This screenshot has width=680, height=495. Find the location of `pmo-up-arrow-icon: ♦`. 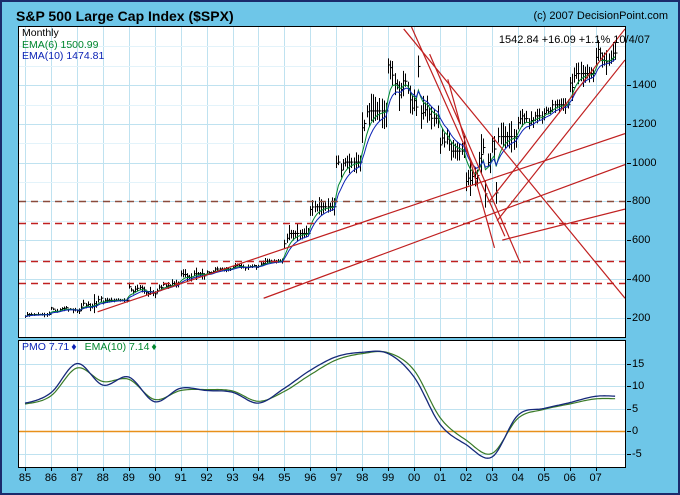

pmo-up-arrow-icon: ♦ is located at coordinates (74, 347).